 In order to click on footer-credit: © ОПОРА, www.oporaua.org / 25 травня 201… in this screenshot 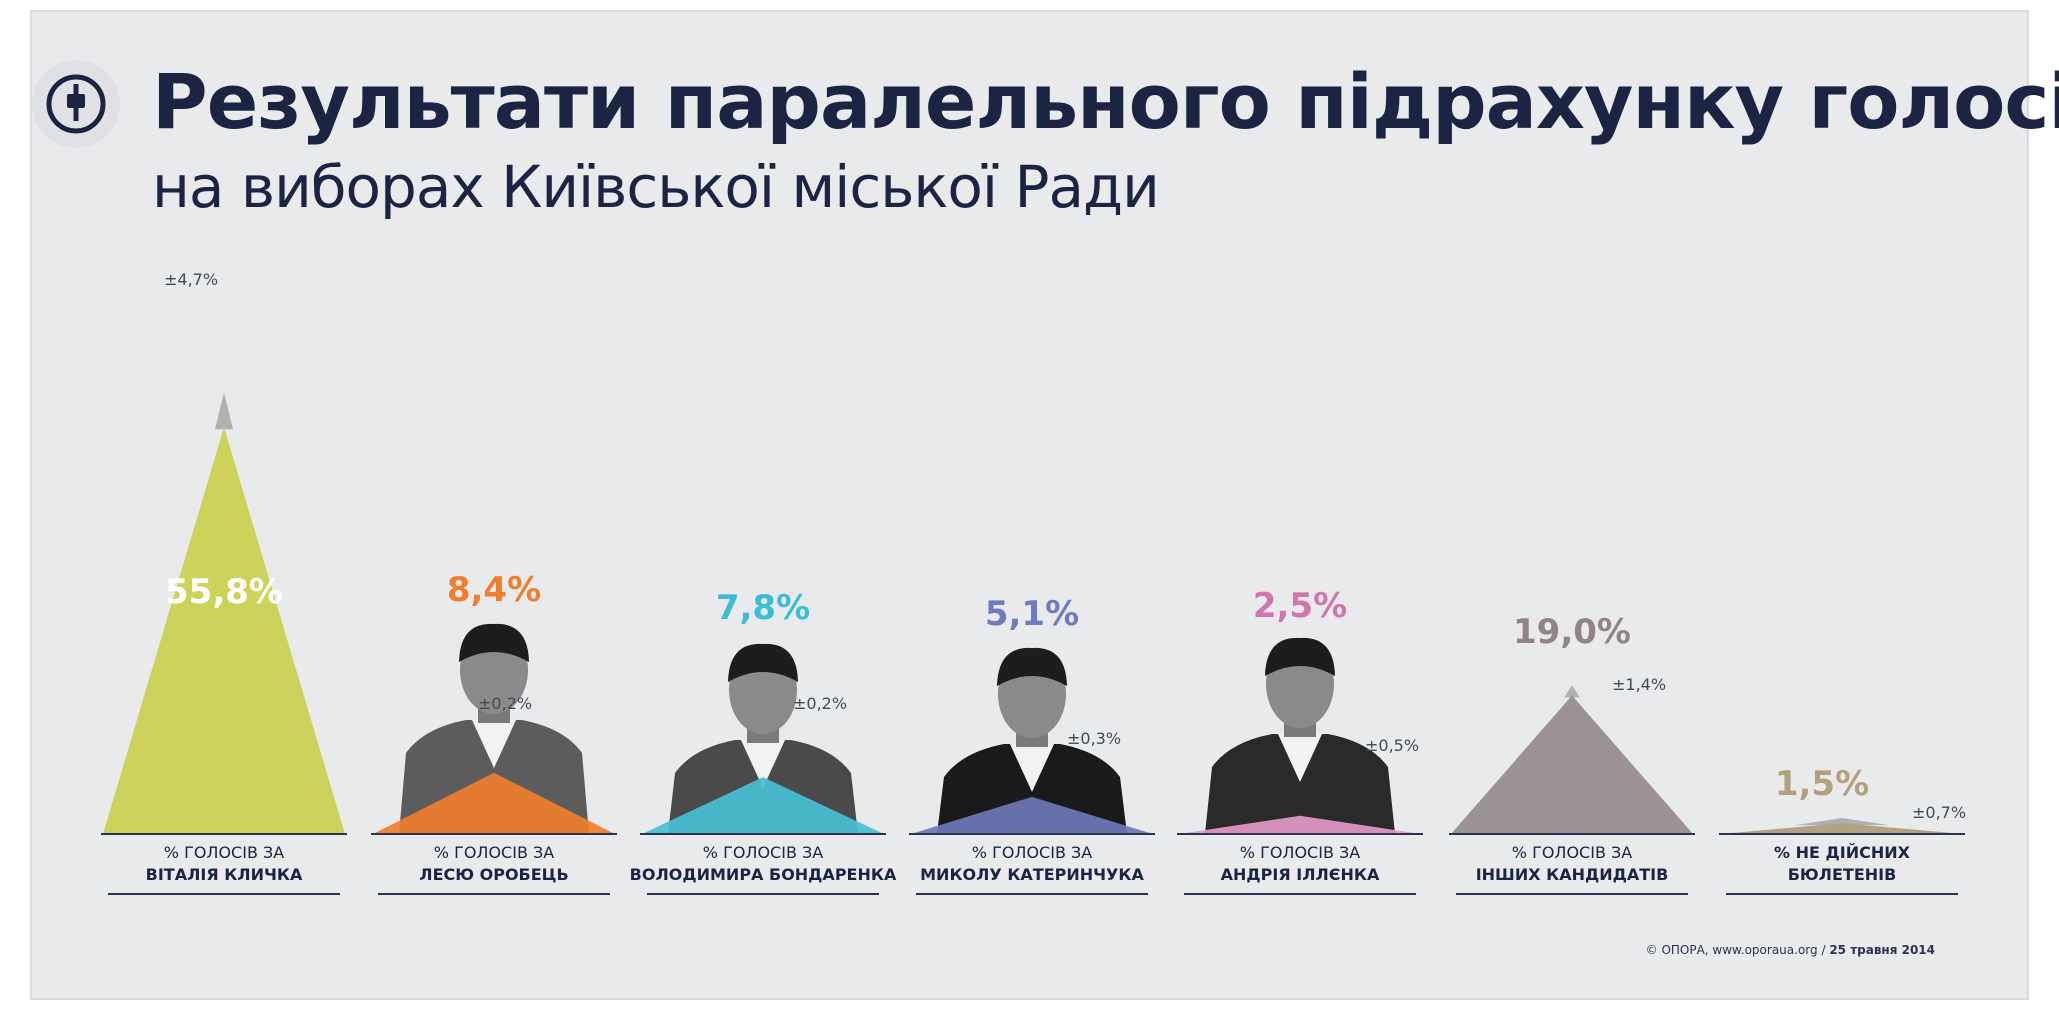, I will do `click(1790, 950)`.